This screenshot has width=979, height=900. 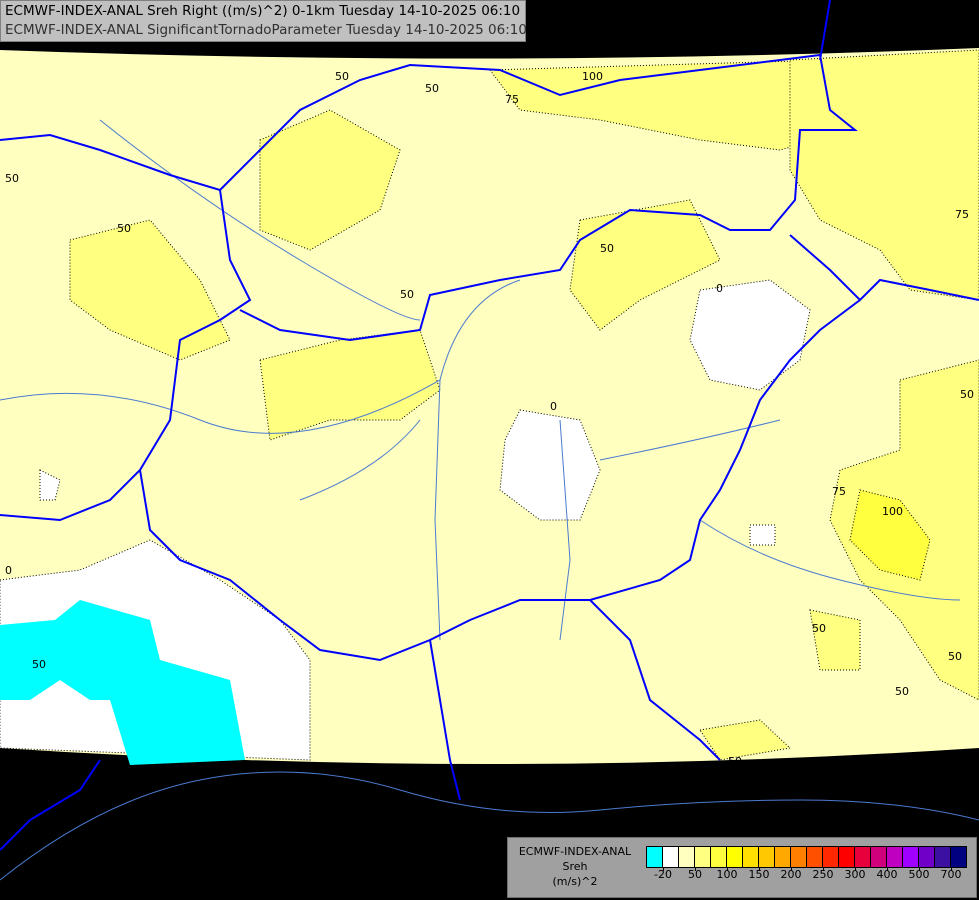 What do you see at coordinates (122, 682) in the screenshot?
I see `sreh-negative-area` at bounding box center [122, 682].